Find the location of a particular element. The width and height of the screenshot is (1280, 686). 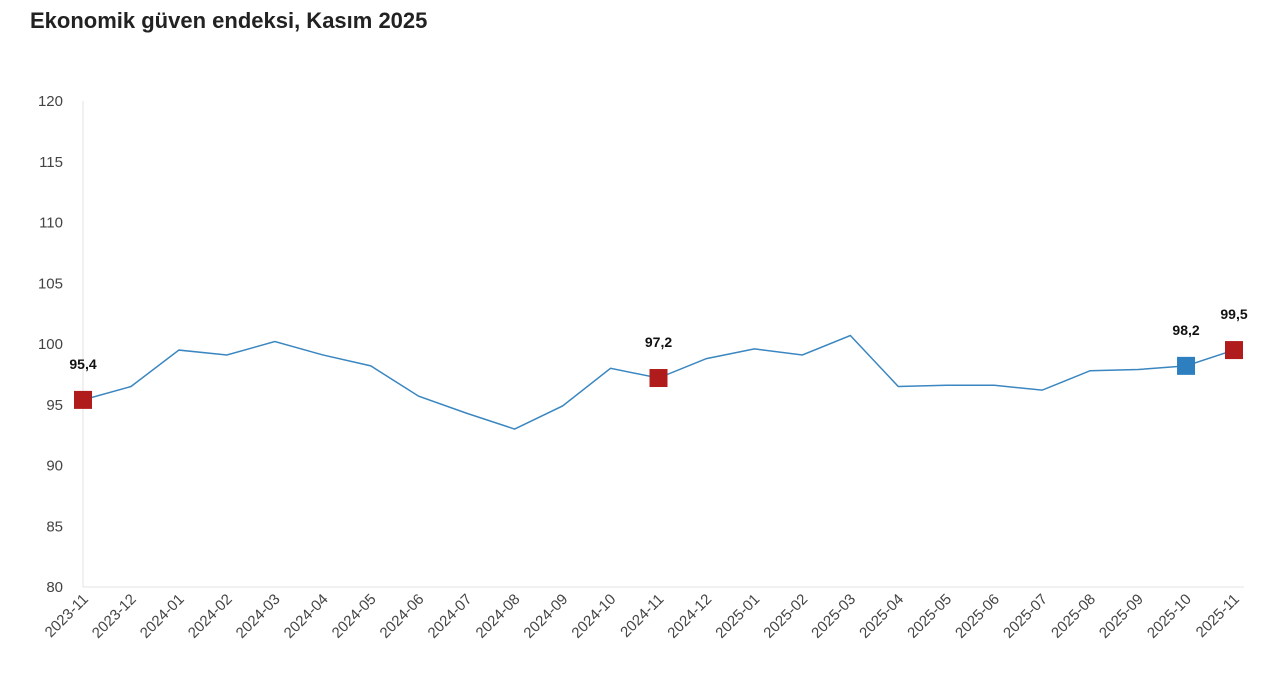

x-tick-label: 2025-06 is located at coordinates (977, 616).